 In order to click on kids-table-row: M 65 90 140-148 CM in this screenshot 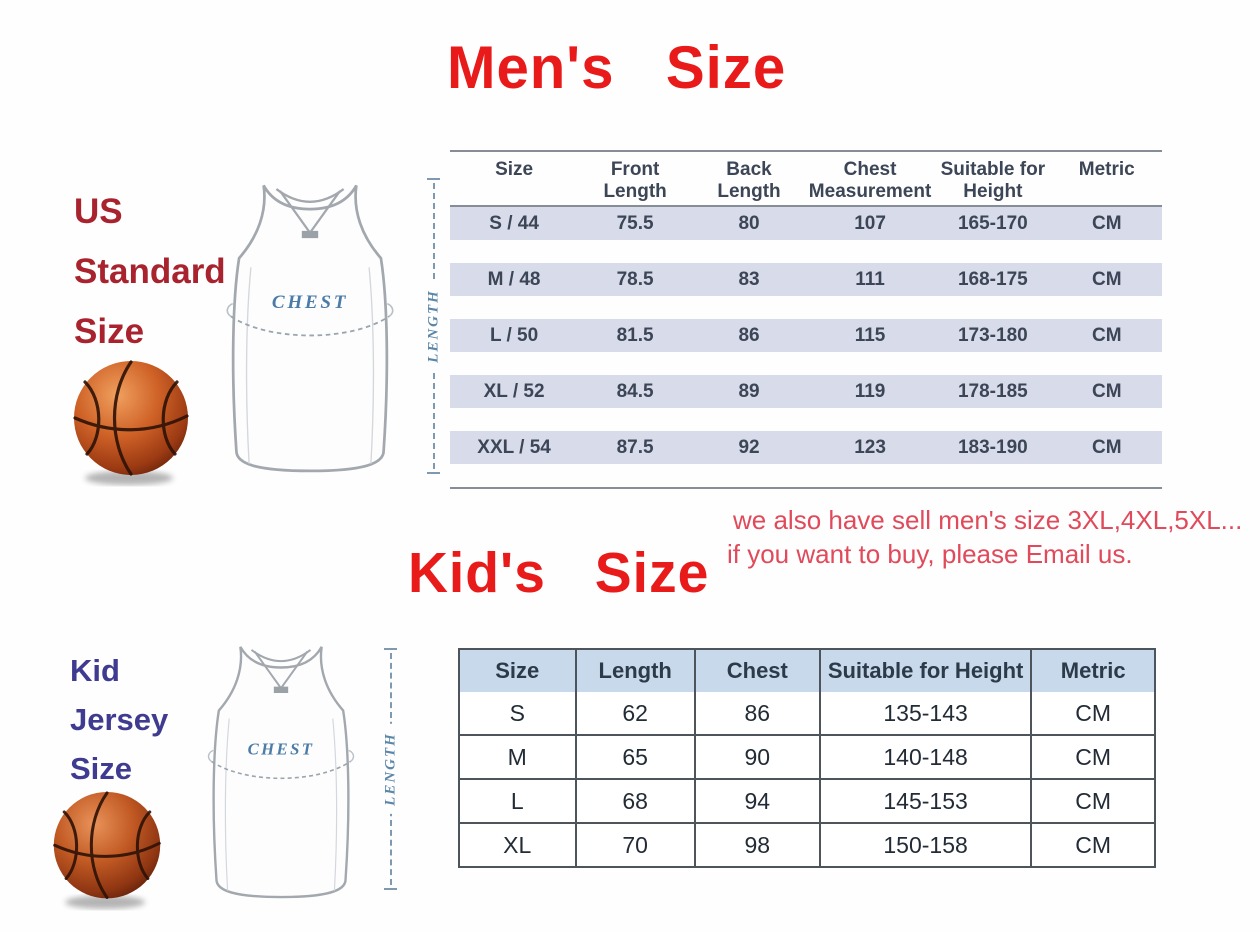, I will do `click(807, 756)`.